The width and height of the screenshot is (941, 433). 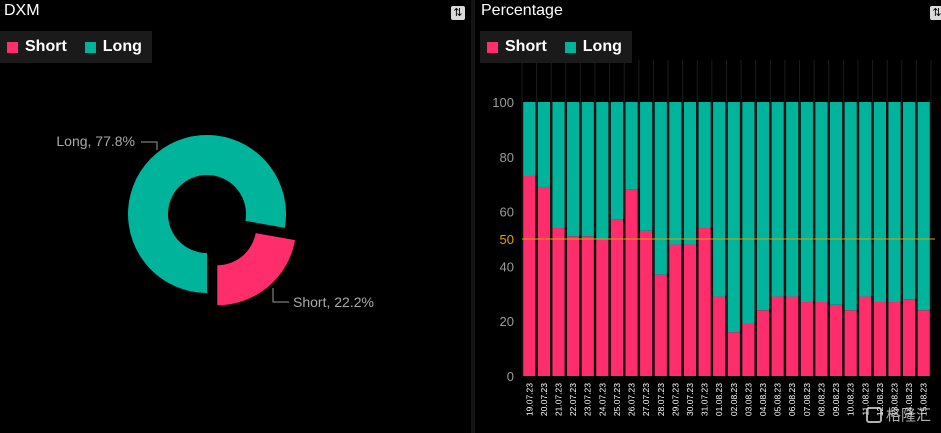 What do you see at coordinates (778, 399) in the screenshot?
I see `x-tick-label: 05.08.23` at bounding box center [778, 399].